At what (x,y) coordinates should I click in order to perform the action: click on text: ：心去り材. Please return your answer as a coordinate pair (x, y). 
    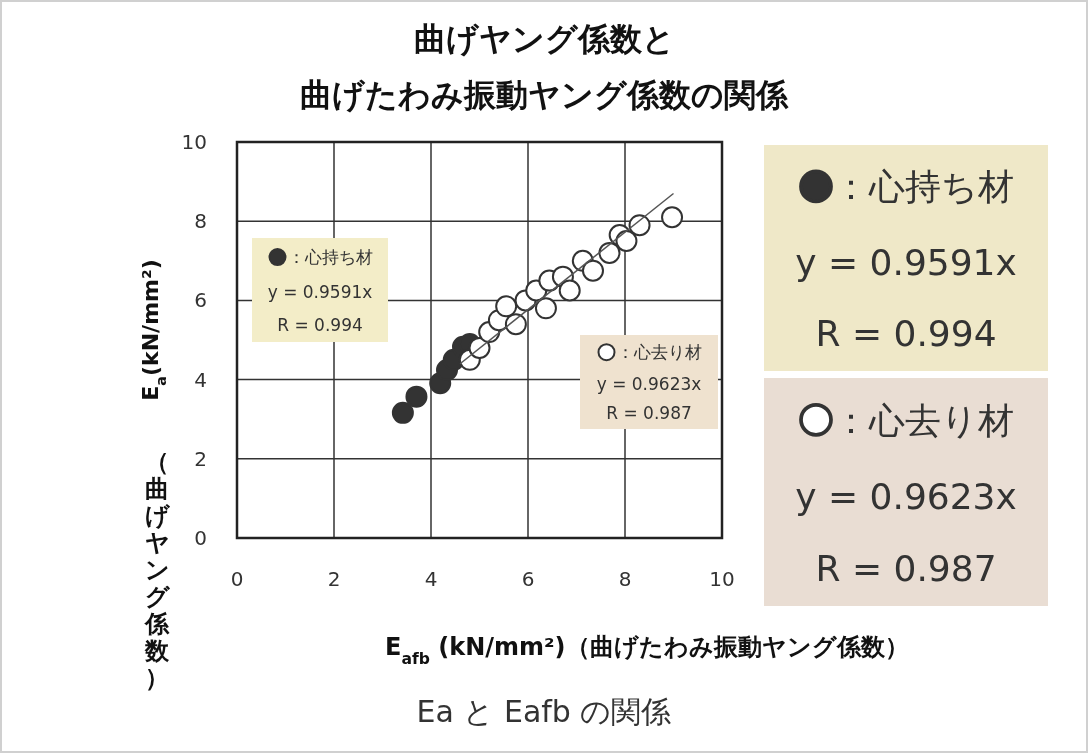
    Looking at the image, I should click on (923, 420).